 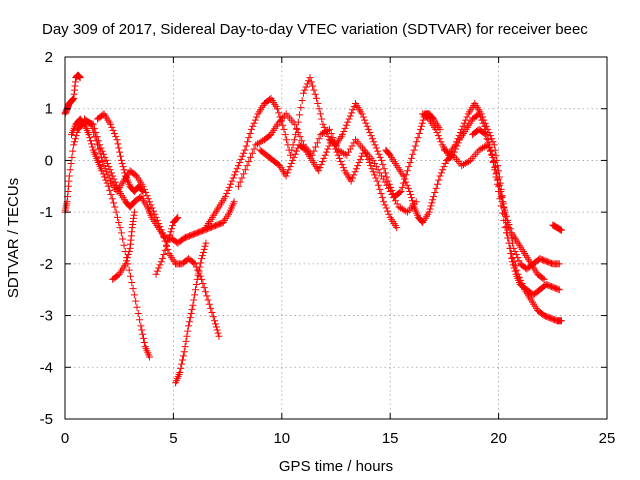 I want to click on series-arc11, so click(x=328, y=184).